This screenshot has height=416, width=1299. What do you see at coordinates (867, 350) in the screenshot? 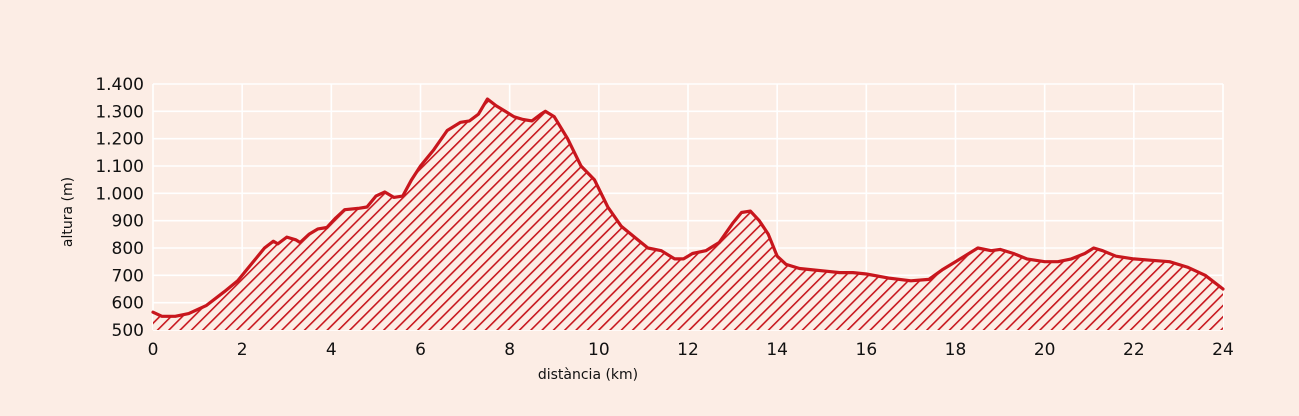
I see `x-tick-label: 16` at bounding box center [867, 350].